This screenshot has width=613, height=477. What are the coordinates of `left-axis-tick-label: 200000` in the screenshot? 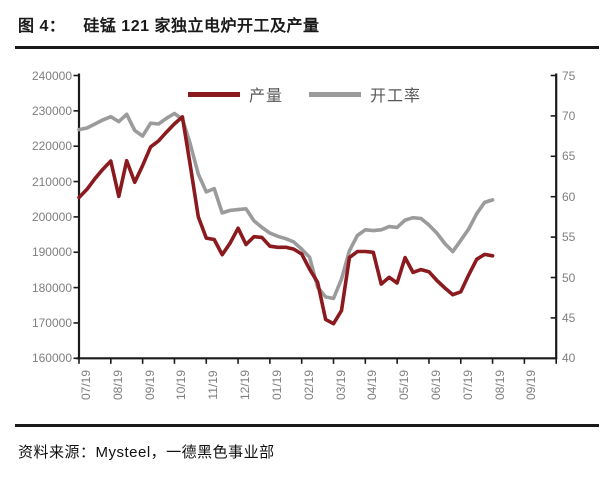 It's located at (51, 216).